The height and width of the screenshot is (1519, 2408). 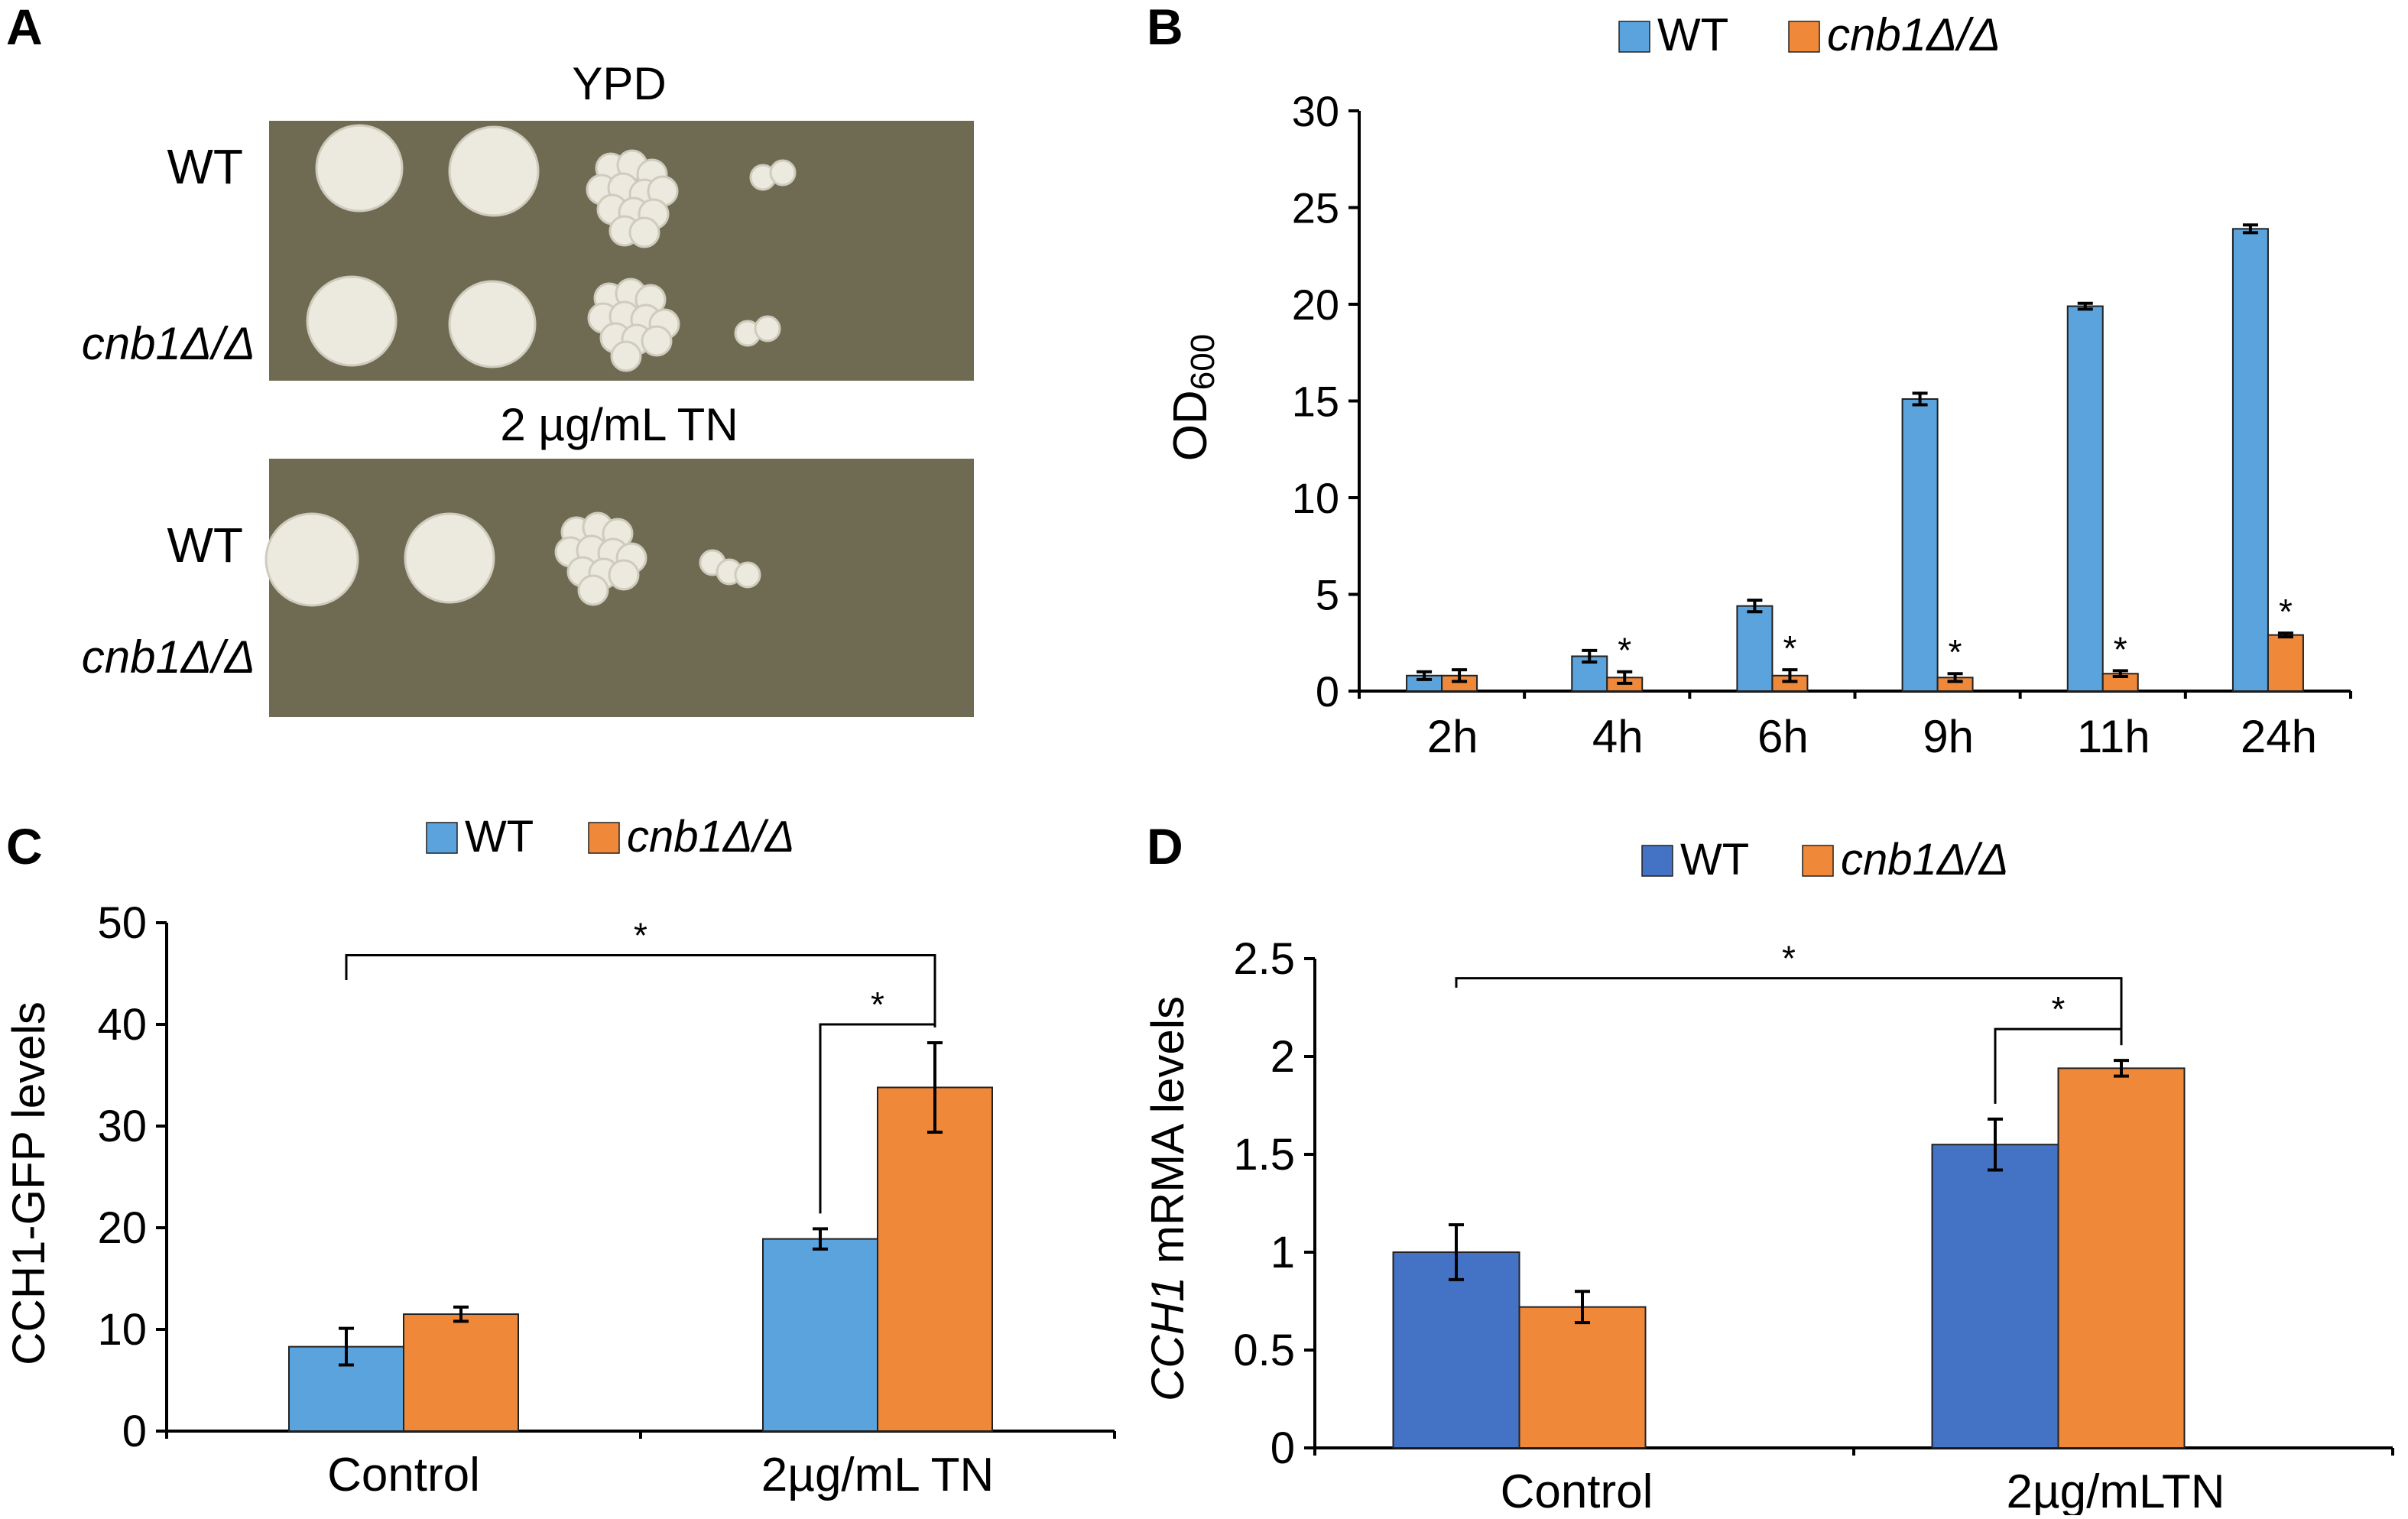 What do you see at coordinates (1264, 1350) in the screenshot?
I see `y-tick-label: 0.5` at bounding box center [1264, 1350].